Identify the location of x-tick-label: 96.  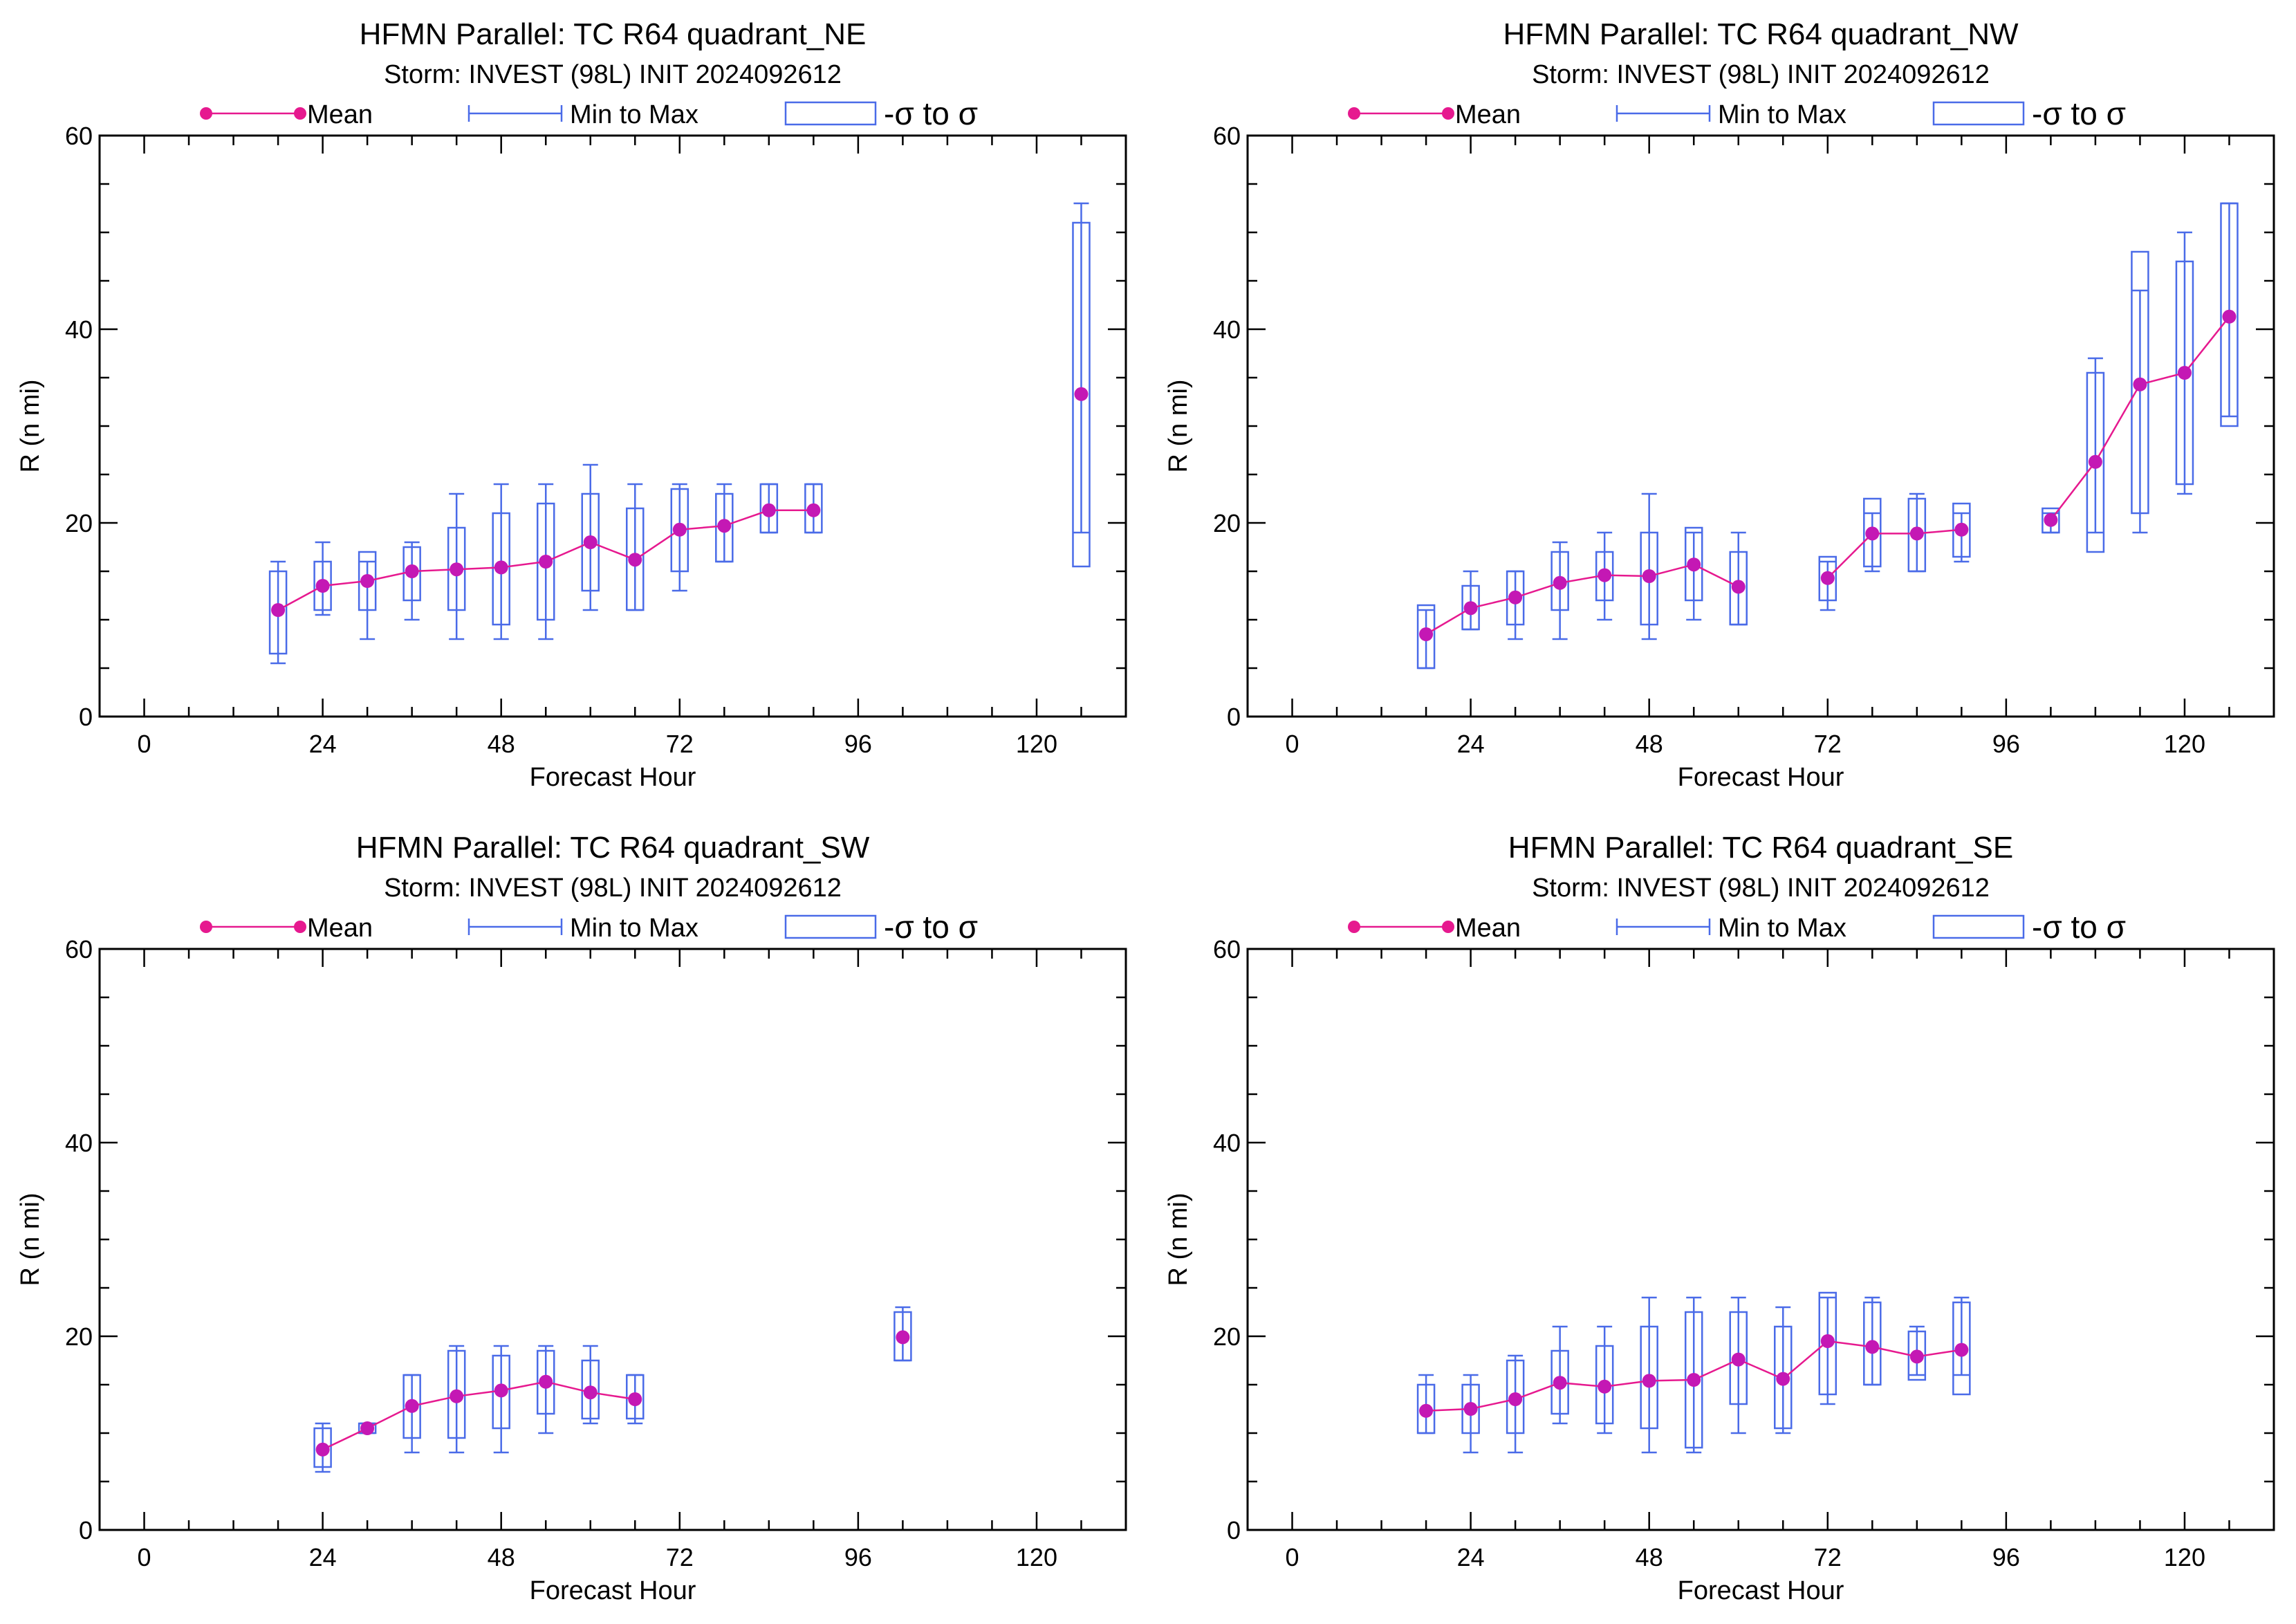
(2006, 744).